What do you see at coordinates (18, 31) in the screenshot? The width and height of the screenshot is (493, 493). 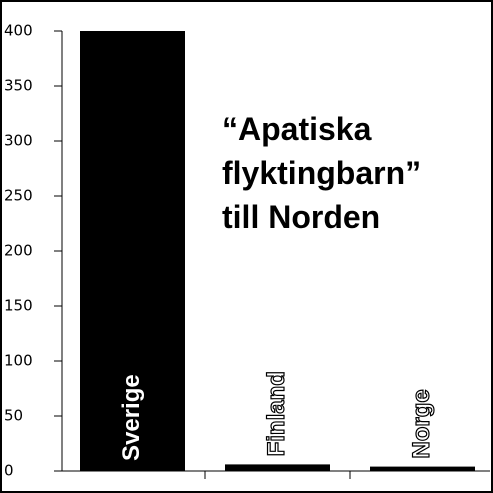 I see `y-tick-label: 400` at bounding box center [18, 31].